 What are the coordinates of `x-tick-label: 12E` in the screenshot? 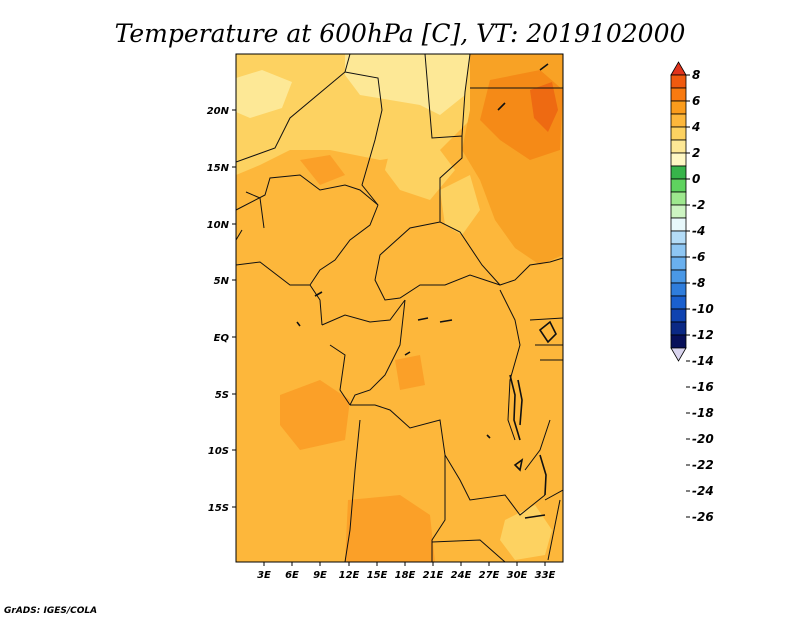 It's located at (349, 575).